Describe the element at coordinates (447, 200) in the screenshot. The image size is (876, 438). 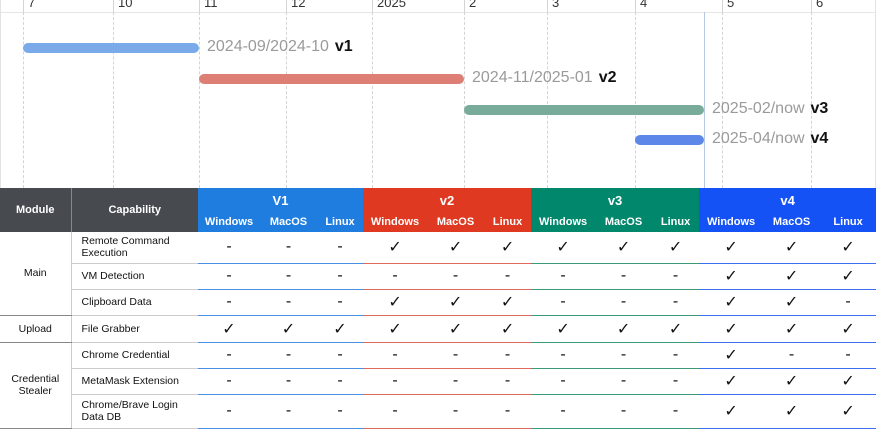
I see `version-header-v2: v2` at that location.